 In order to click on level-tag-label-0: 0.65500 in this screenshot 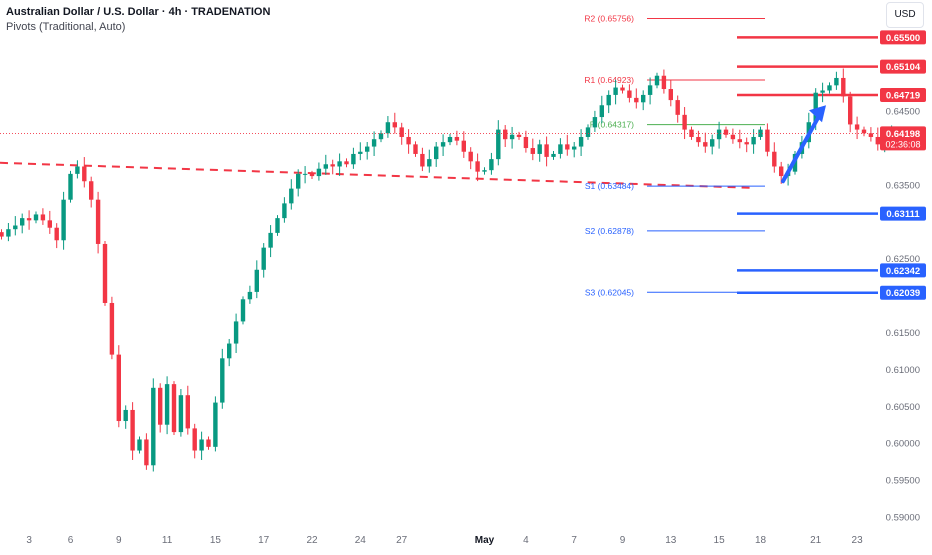, I will do `click(903, 38)`.